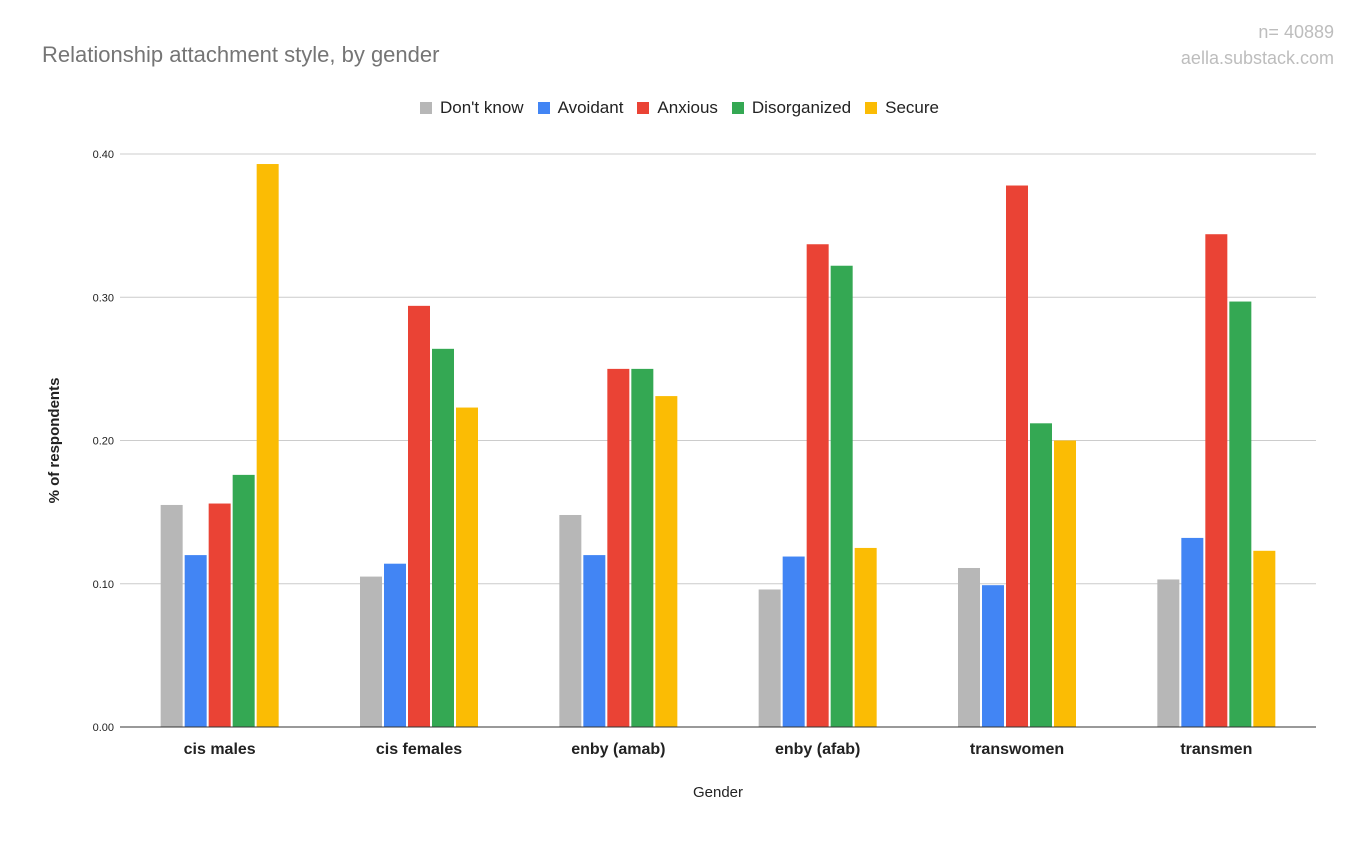  What do you see at coordinates (103, 298) in the screenshot?
I see `y-tick-label: 0.30` at bounding box center [103, 298].